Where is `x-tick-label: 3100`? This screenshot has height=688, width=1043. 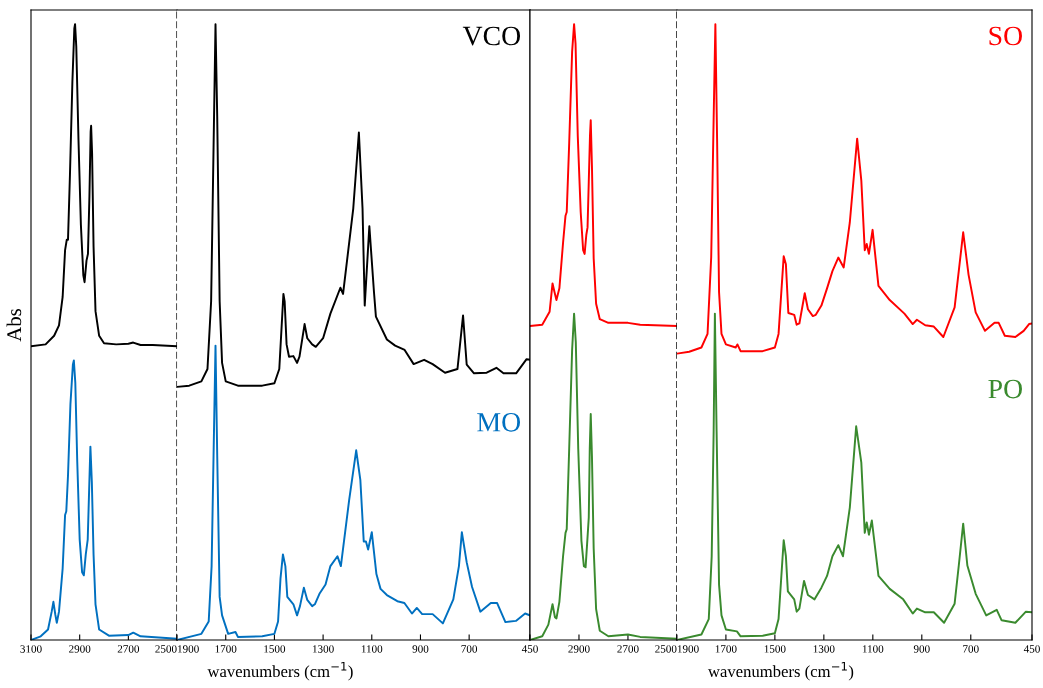
x-tick-label: 3100 is located at coordinates (31, 649).